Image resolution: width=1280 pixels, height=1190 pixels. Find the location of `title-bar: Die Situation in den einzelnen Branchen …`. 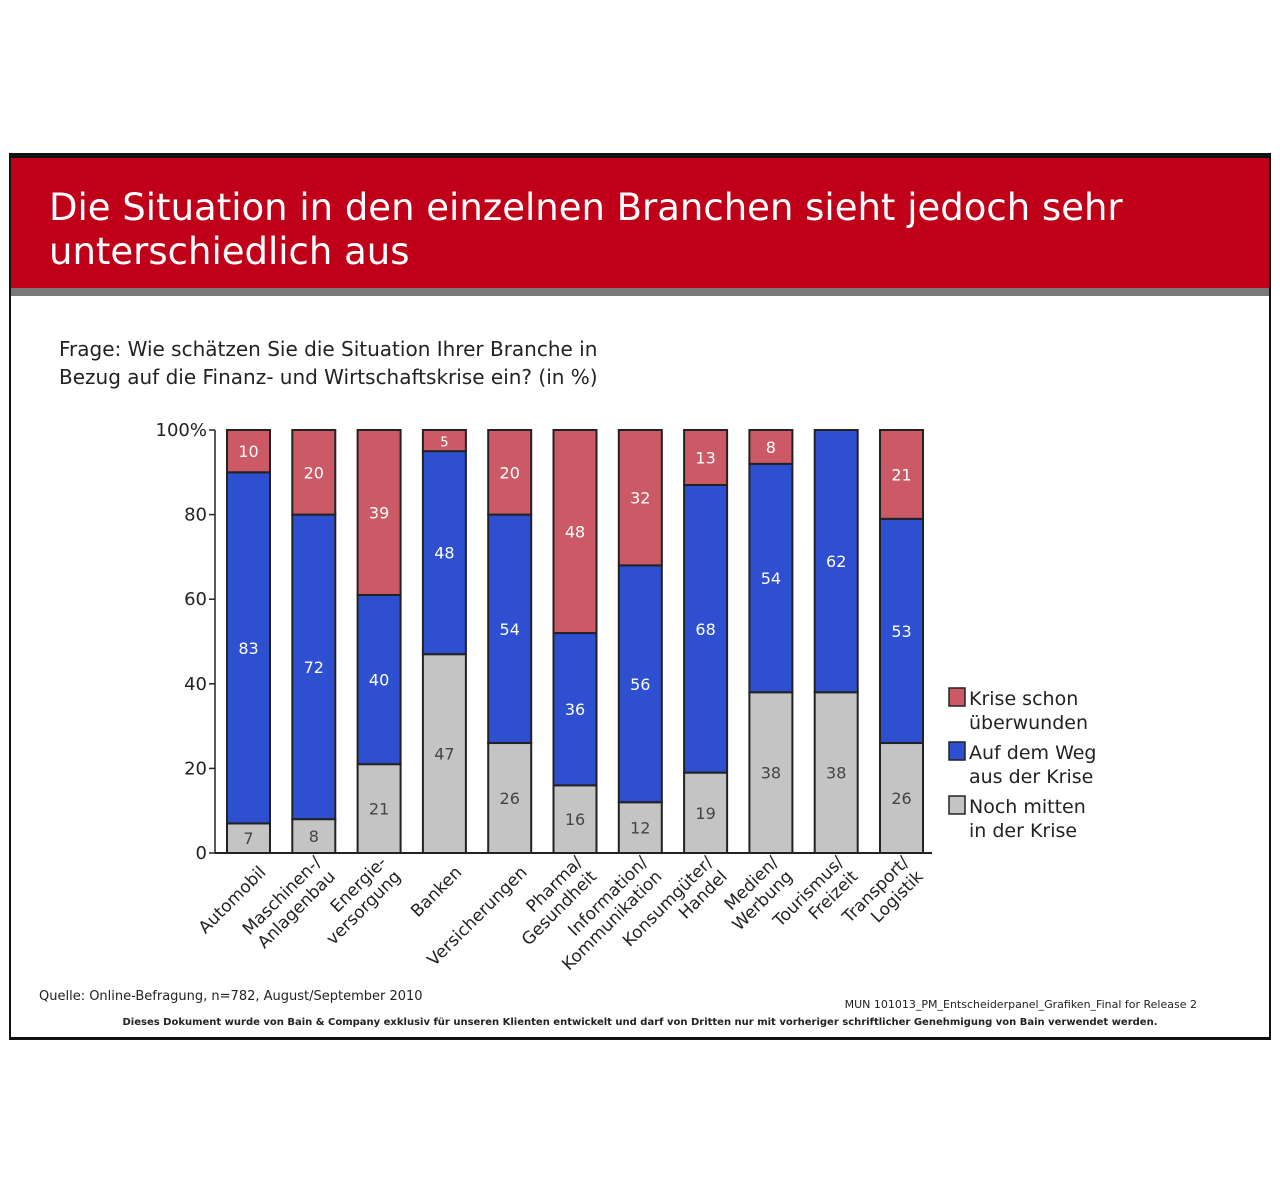

title-bar: Die Situation in den einzelnen Branchen … is located at coordinates (640, 223).